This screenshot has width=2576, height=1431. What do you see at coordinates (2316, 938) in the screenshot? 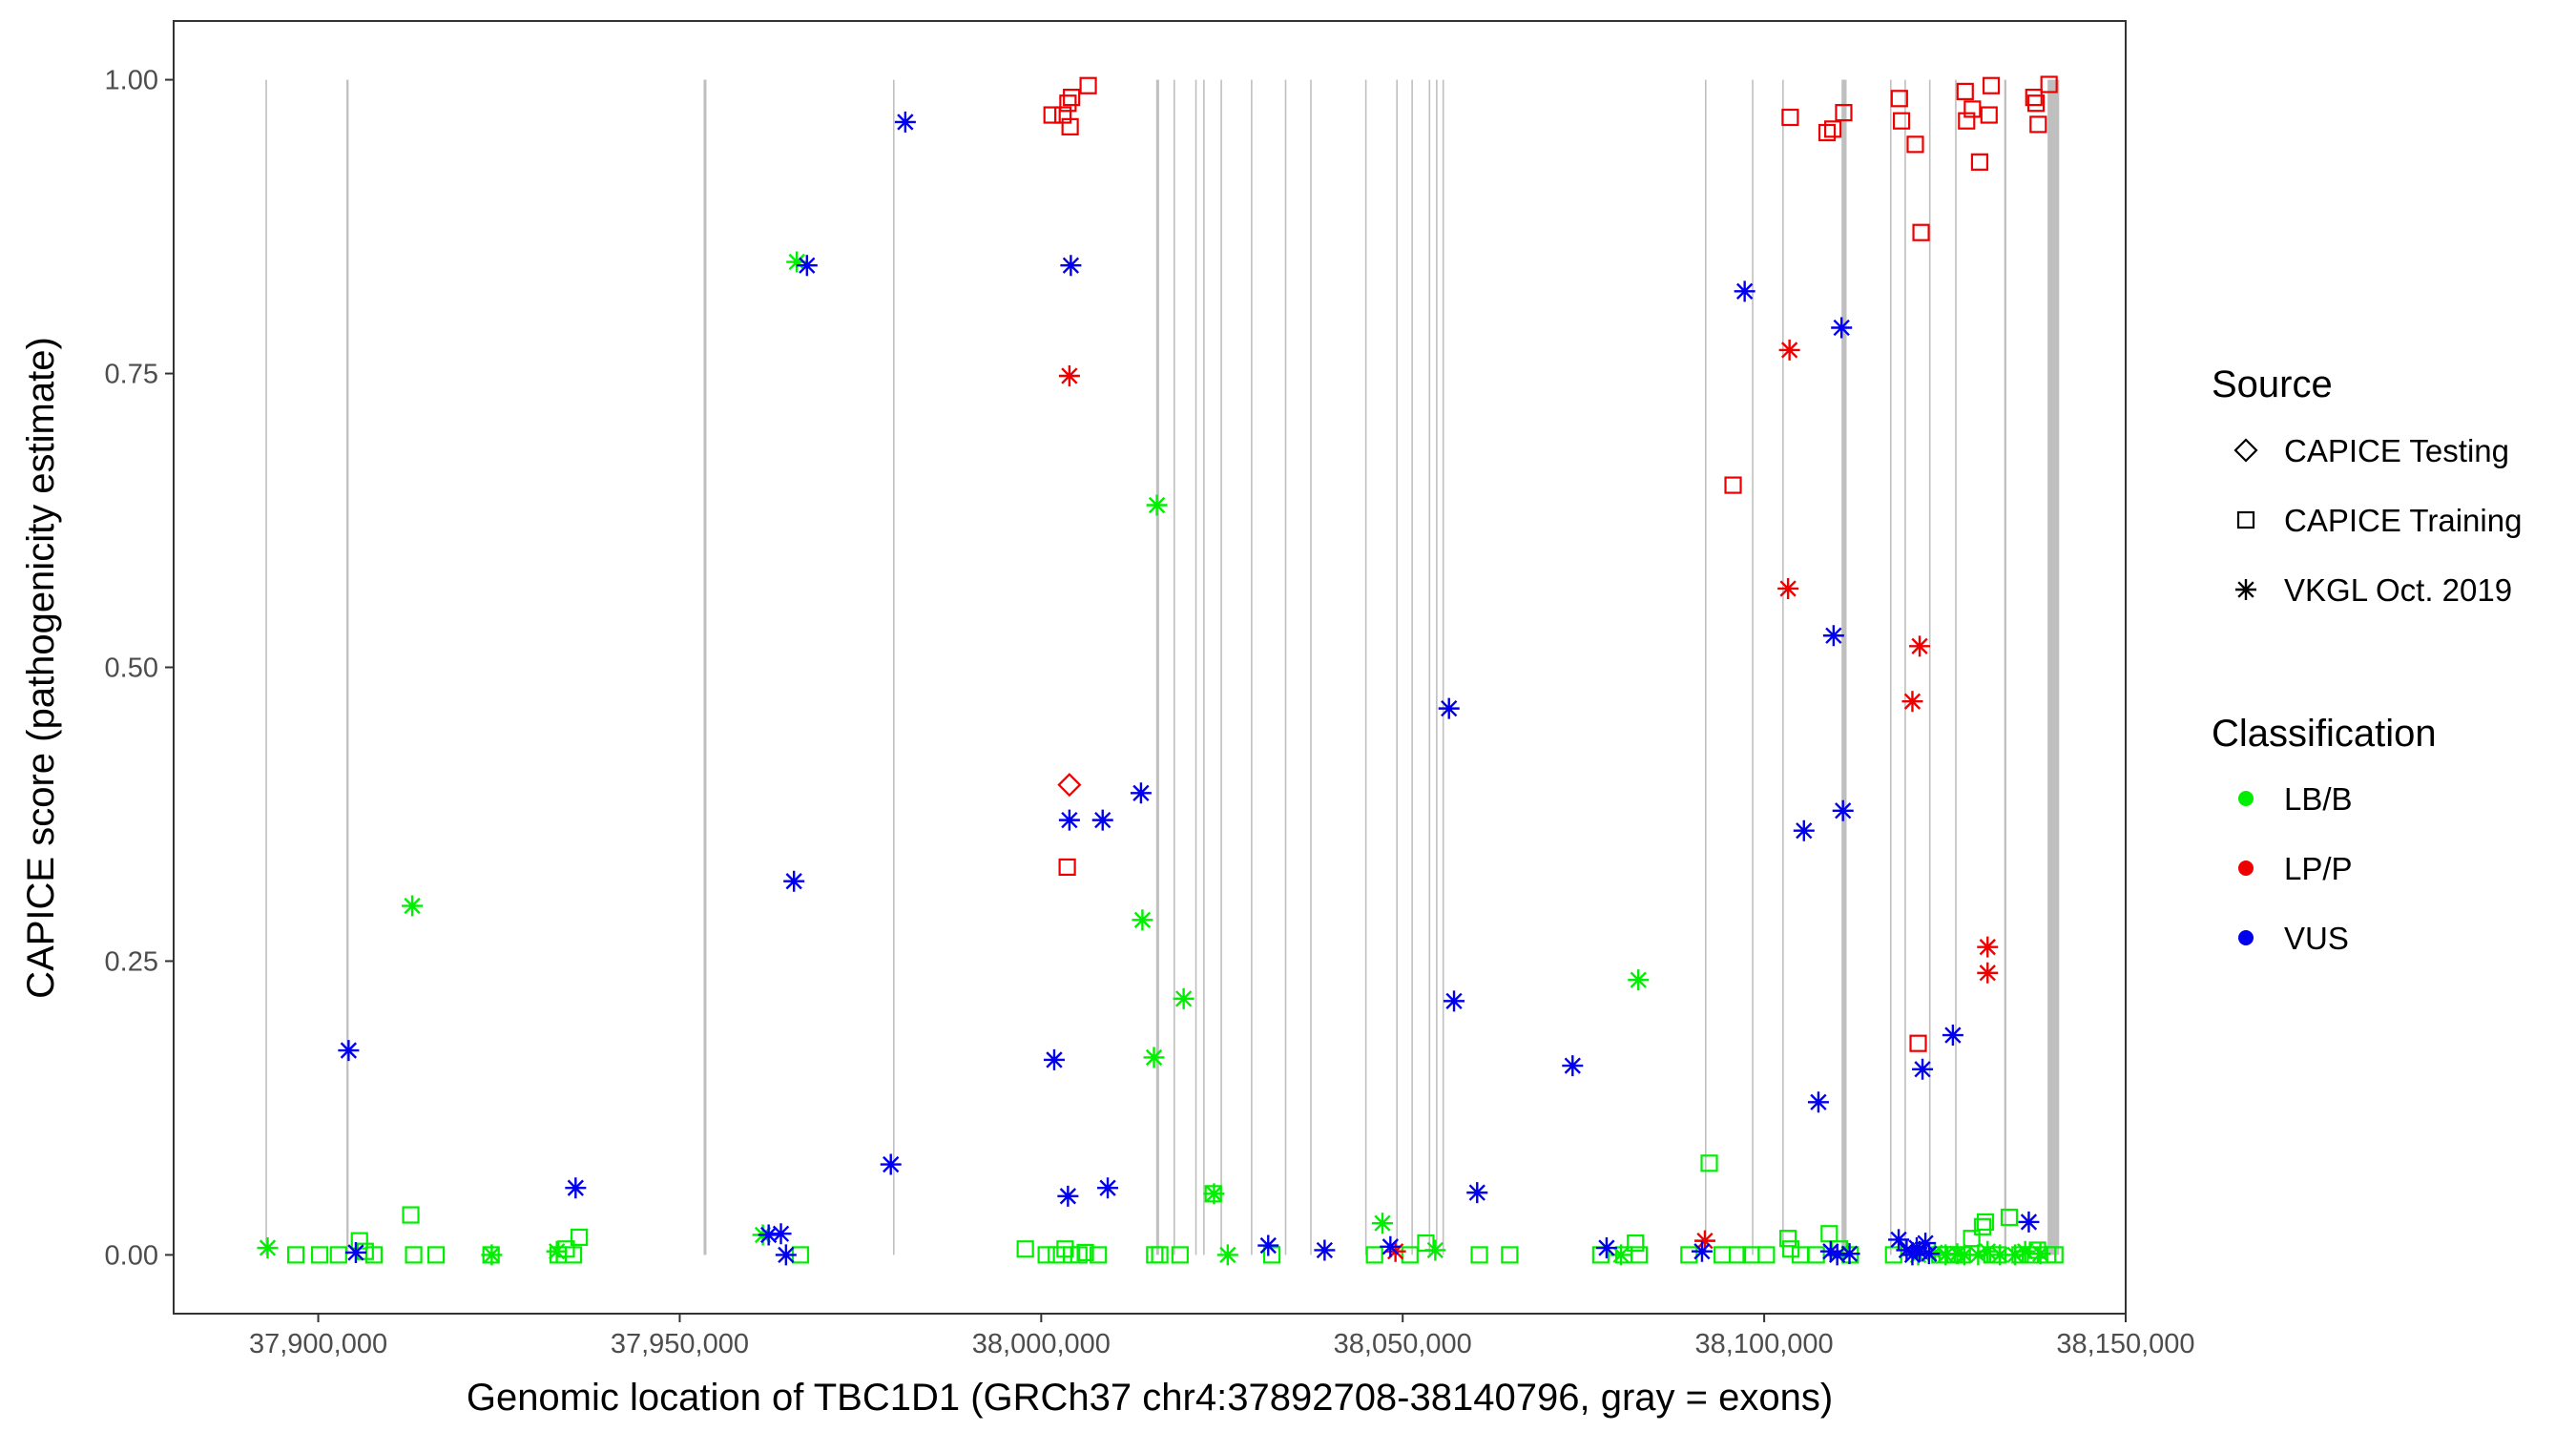
I see `legend-label-vus: VUS` at bounding box center [2316, 938].